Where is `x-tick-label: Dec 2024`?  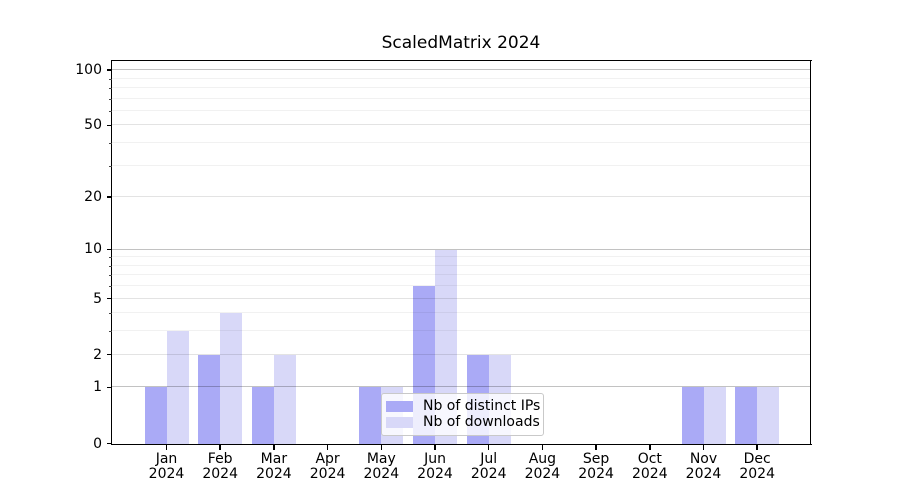
x-tick-label: Dec 2024 is located at coordinates (757, 466).